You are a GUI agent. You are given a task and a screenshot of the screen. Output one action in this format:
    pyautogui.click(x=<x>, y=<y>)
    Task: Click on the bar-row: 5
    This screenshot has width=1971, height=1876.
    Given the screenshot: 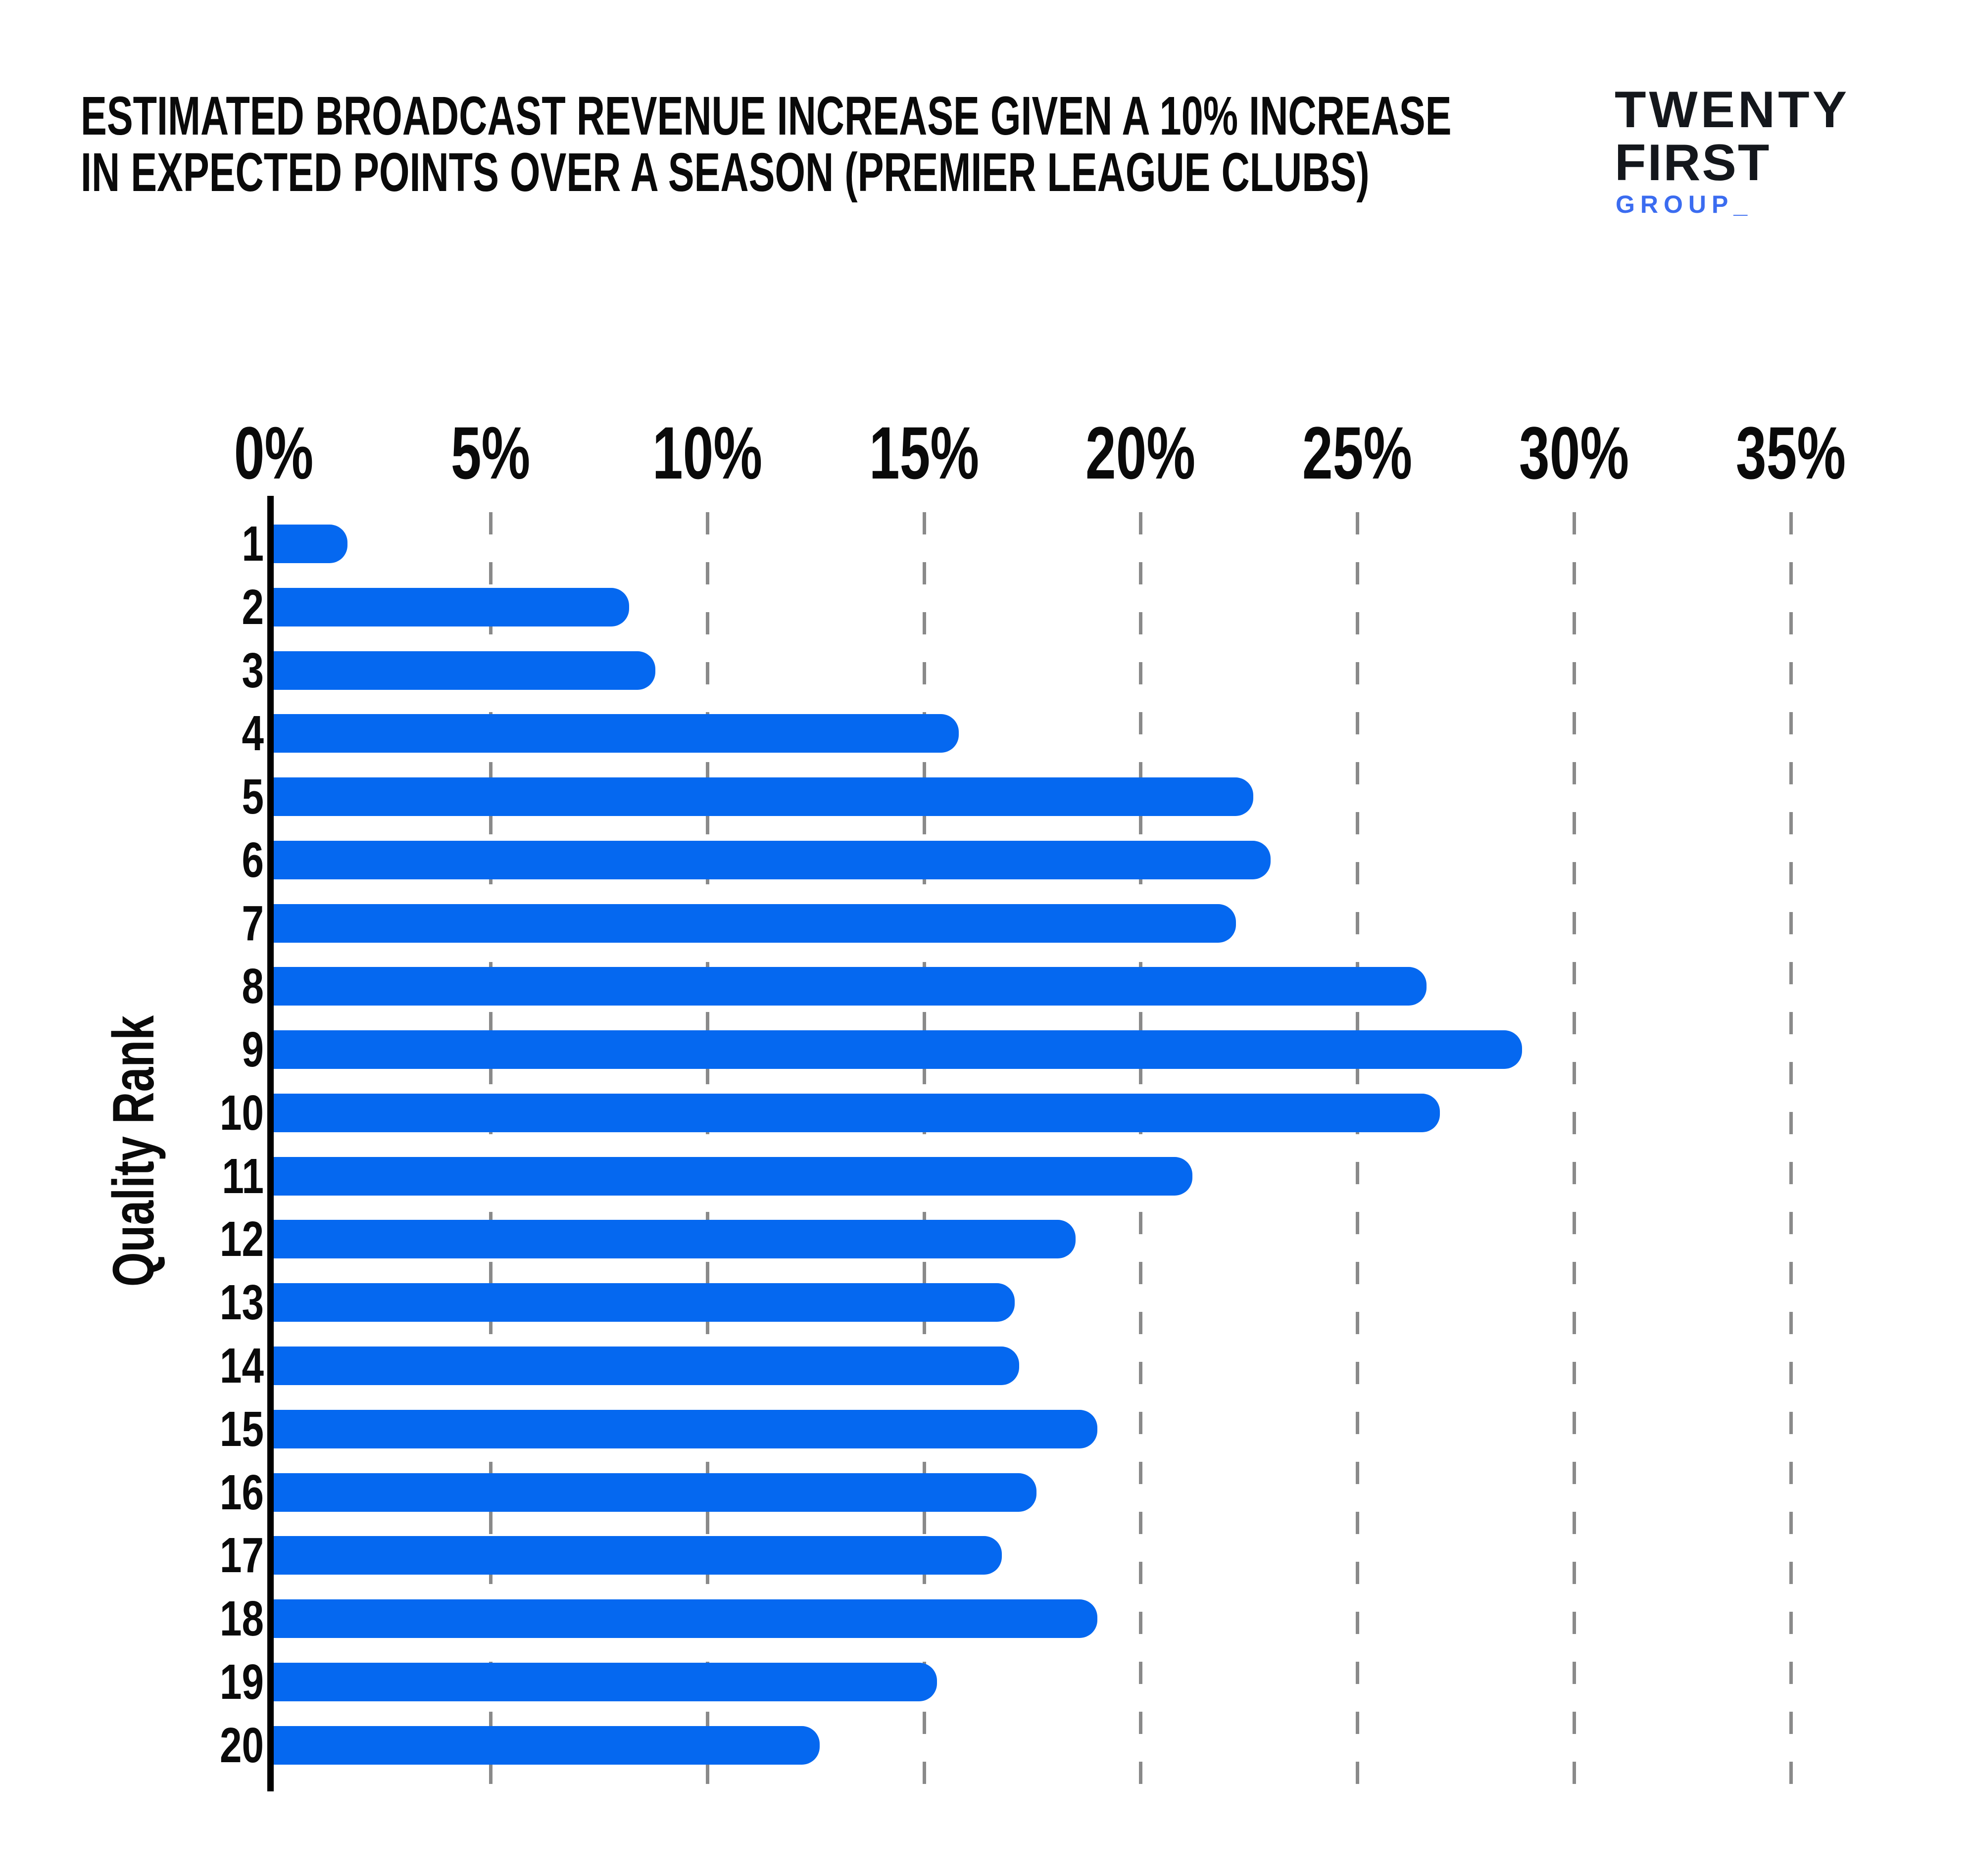 What is the action you would take?
    pyautogui.click(x=1016, y=796)
    